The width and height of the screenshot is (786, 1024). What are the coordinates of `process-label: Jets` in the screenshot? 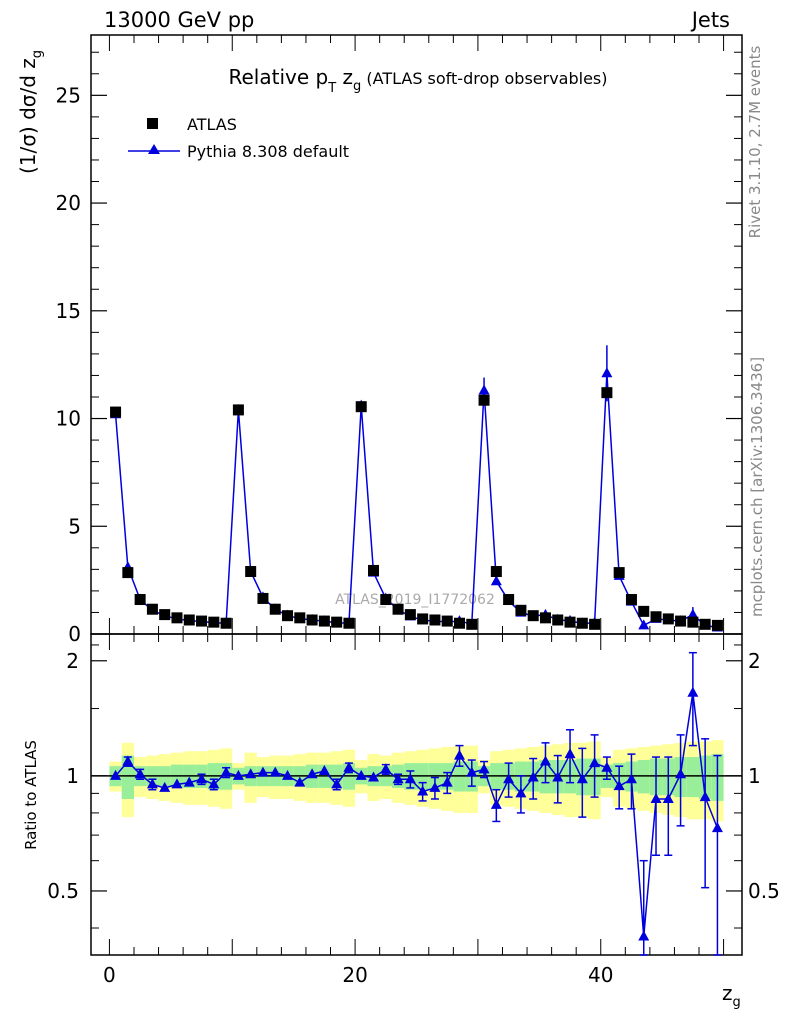 It's located at (710, 20).